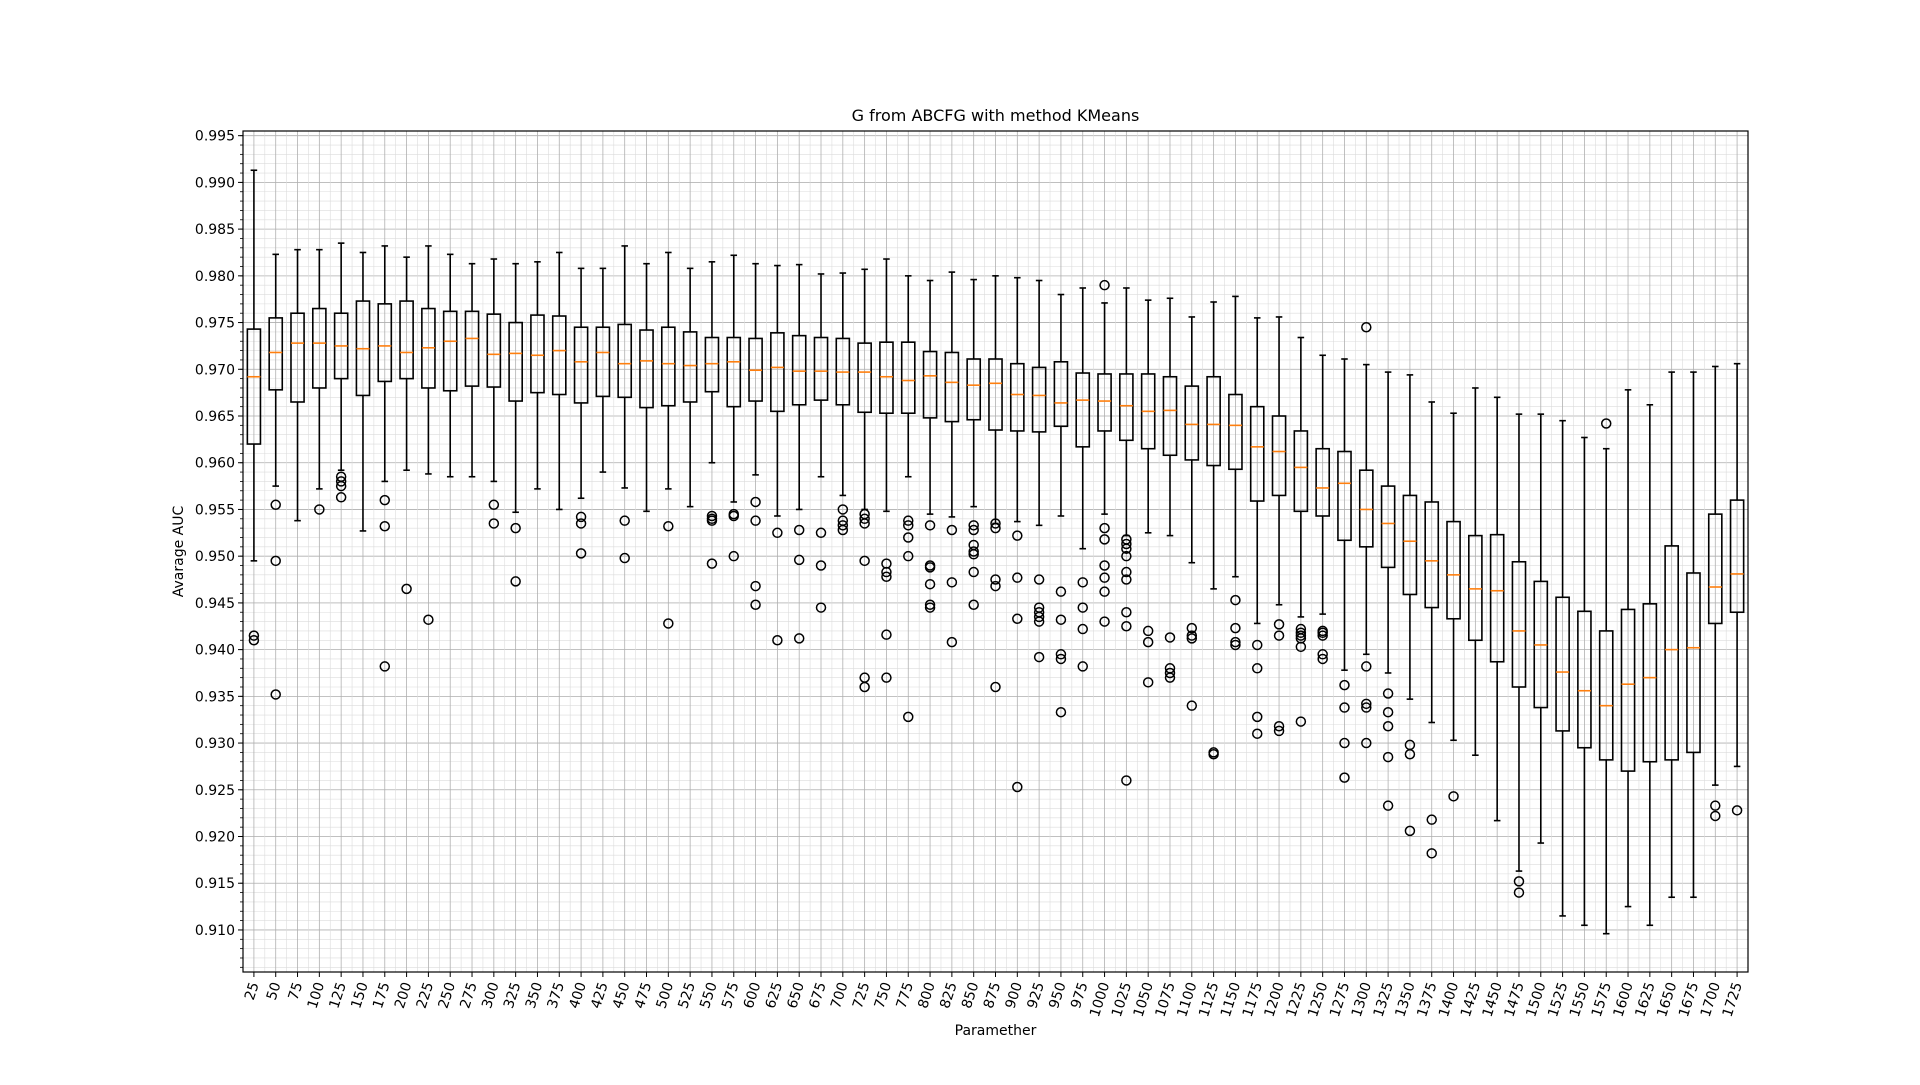  I want to click on x-tick-label: 225, so click(425, 995).